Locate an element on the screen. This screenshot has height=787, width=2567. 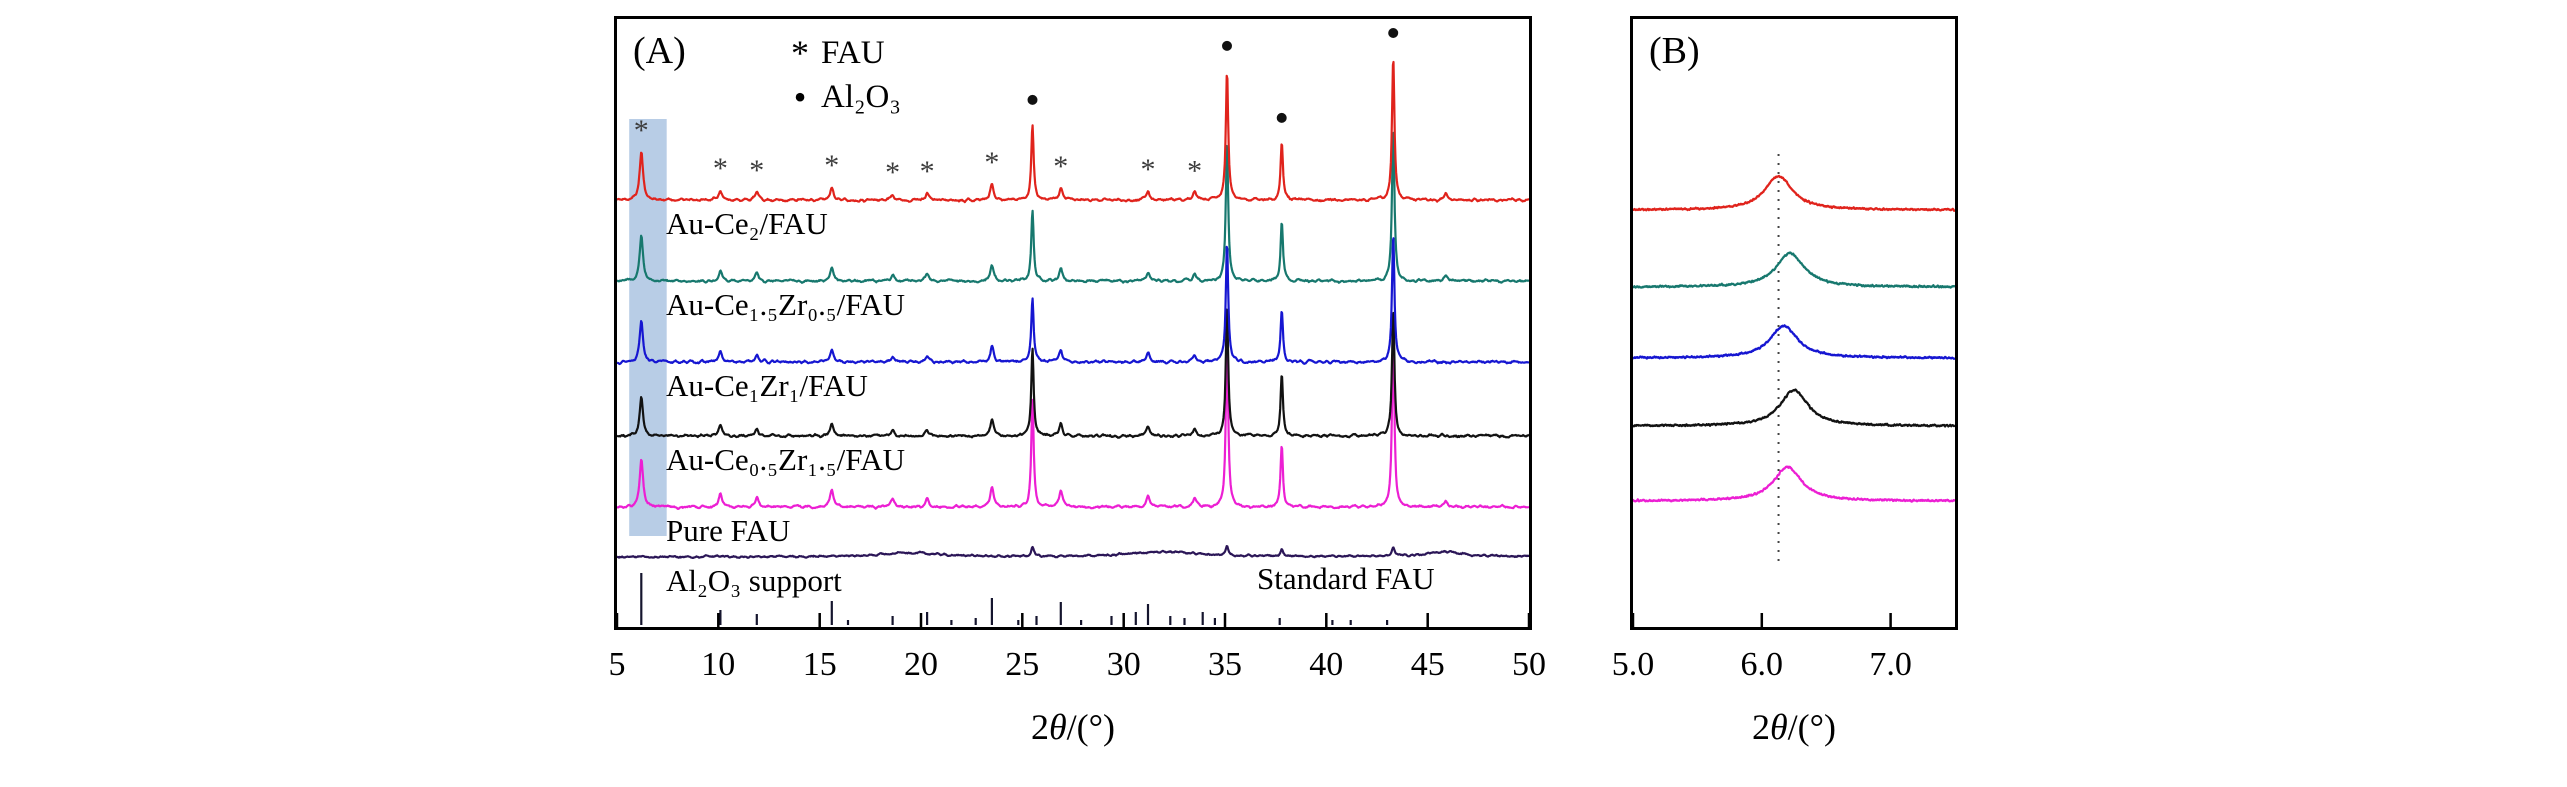
alumina-marker-symbol: • is located at coordinates (800, 97).